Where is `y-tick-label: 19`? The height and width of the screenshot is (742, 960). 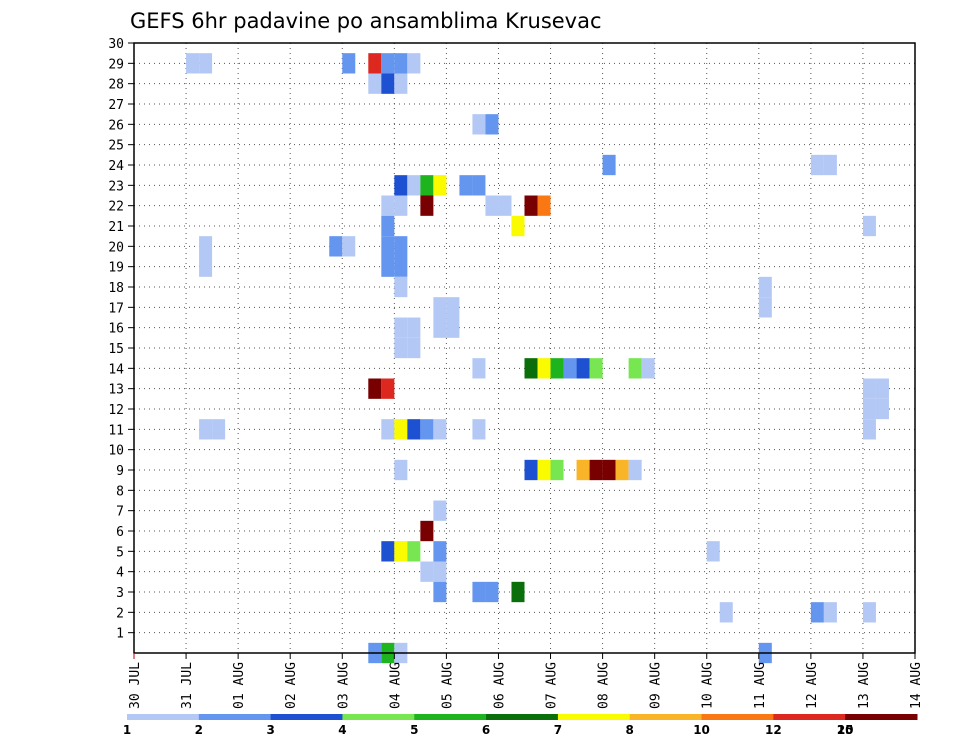 y-tick-label: 19 is located at coordinates (116, 268).